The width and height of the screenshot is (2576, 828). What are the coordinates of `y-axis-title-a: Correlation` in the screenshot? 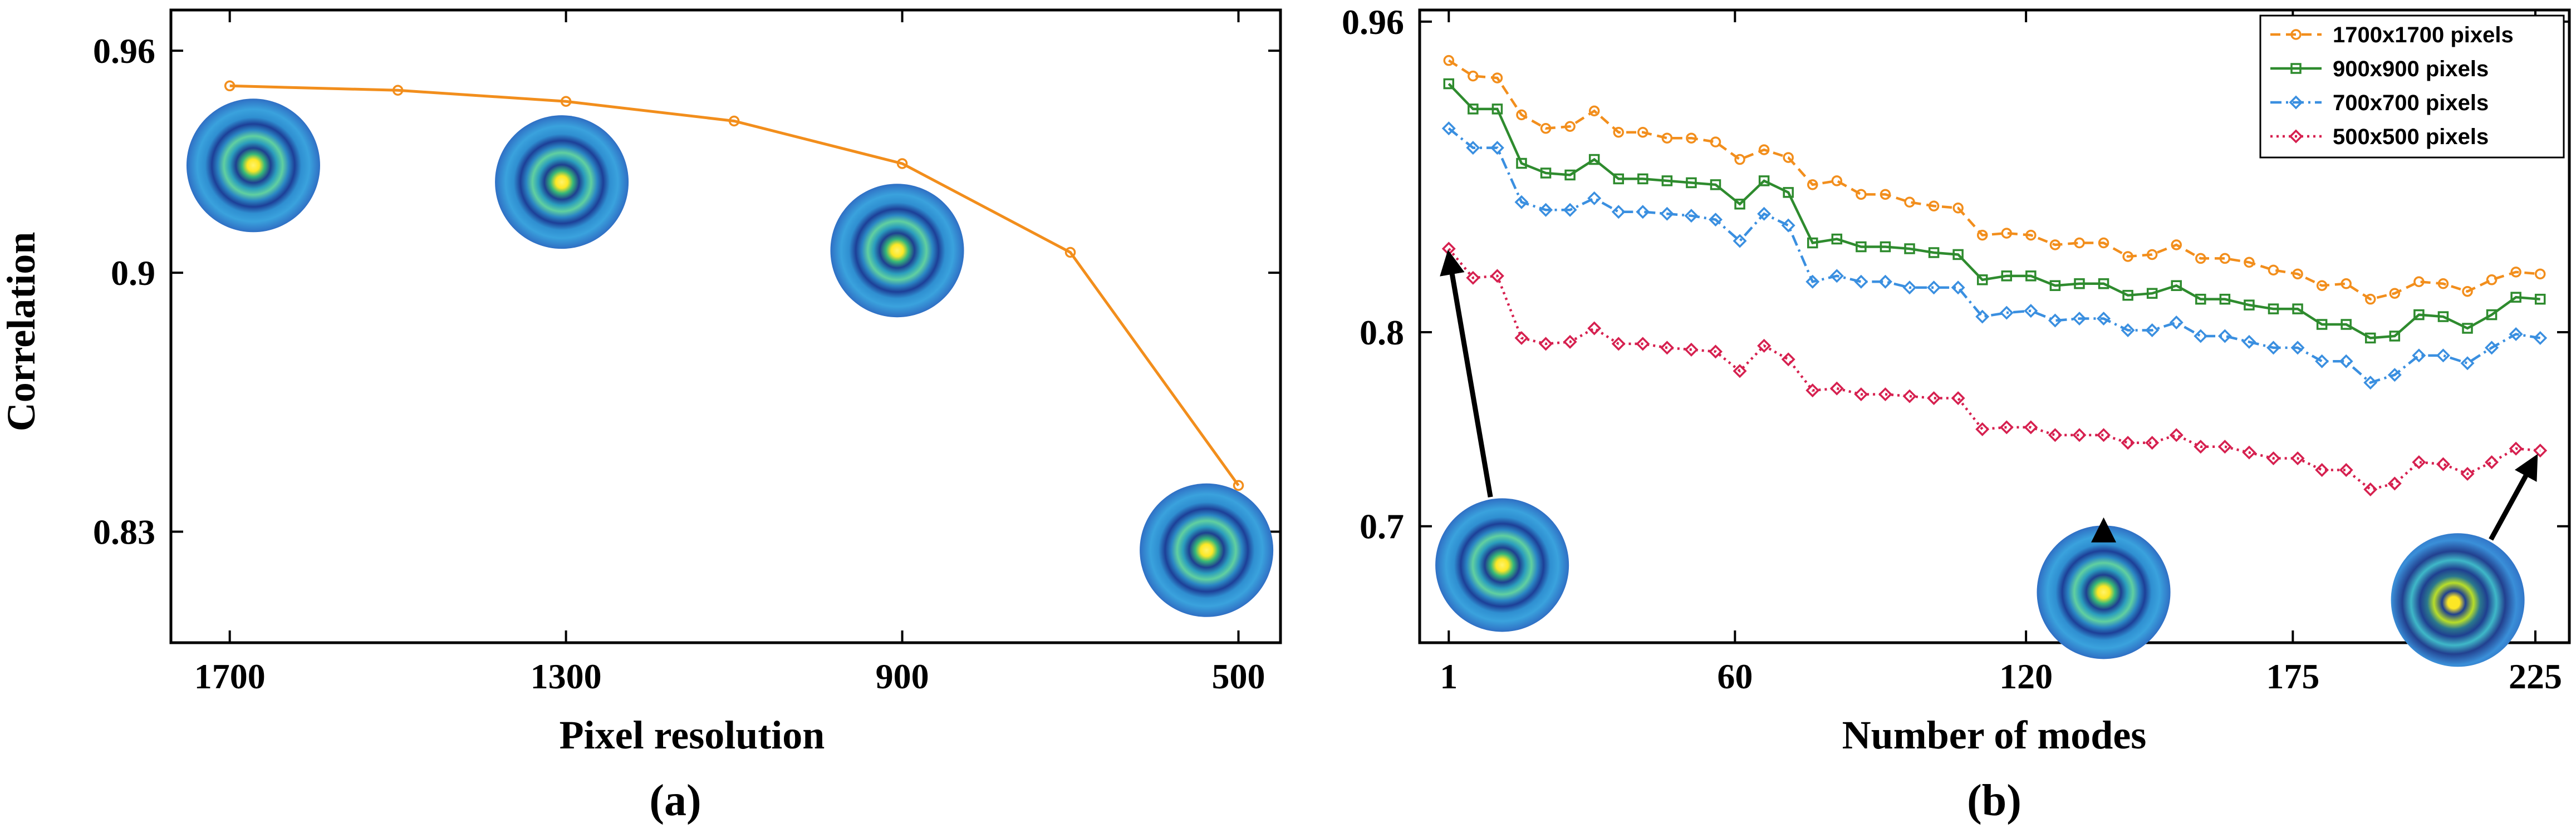 It's located at (21, 332).